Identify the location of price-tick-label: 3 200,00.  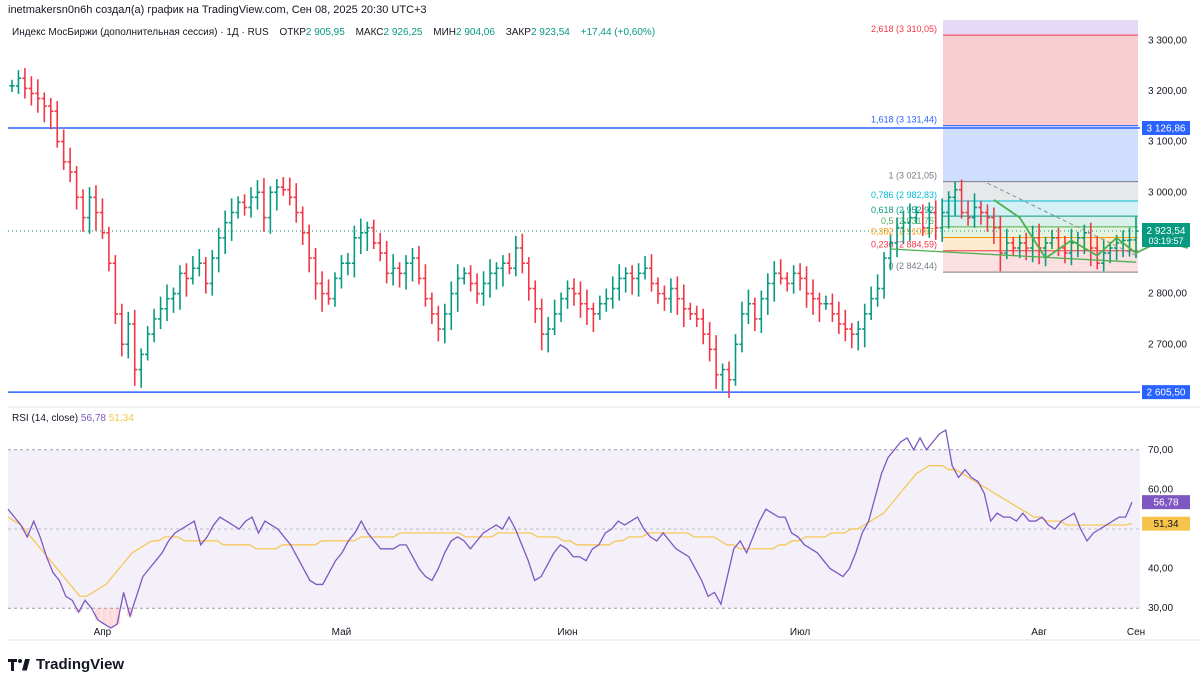
(1167, 91).